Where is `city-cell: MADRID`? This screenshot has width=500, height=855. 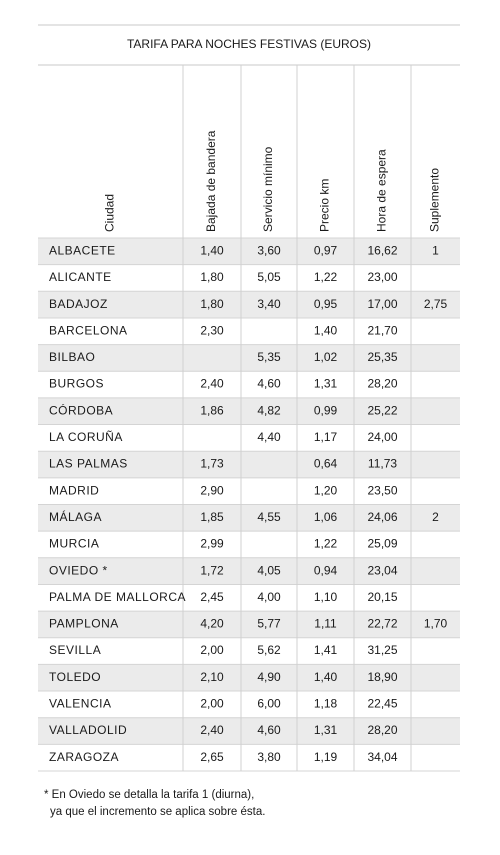 city-cell: MADRID is located at coordinates (74, 490).